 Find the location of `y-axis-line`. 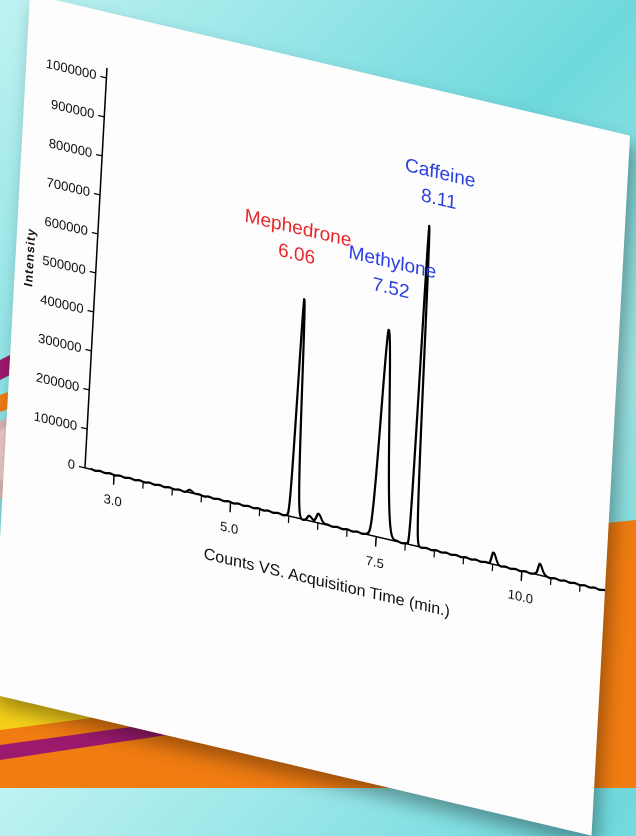

y-axis-line is located at coordinates (96, 268).